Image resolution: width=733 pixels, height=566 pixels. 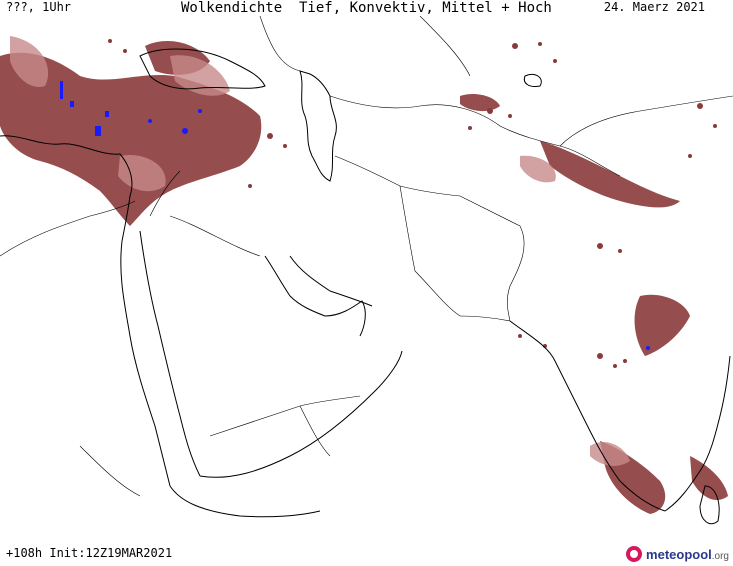 What do you see at coordinates (39, 7) in the screenshot?
I see `forecast-hour-label: ???, 1Uhr` at bounding box center [39, 7].